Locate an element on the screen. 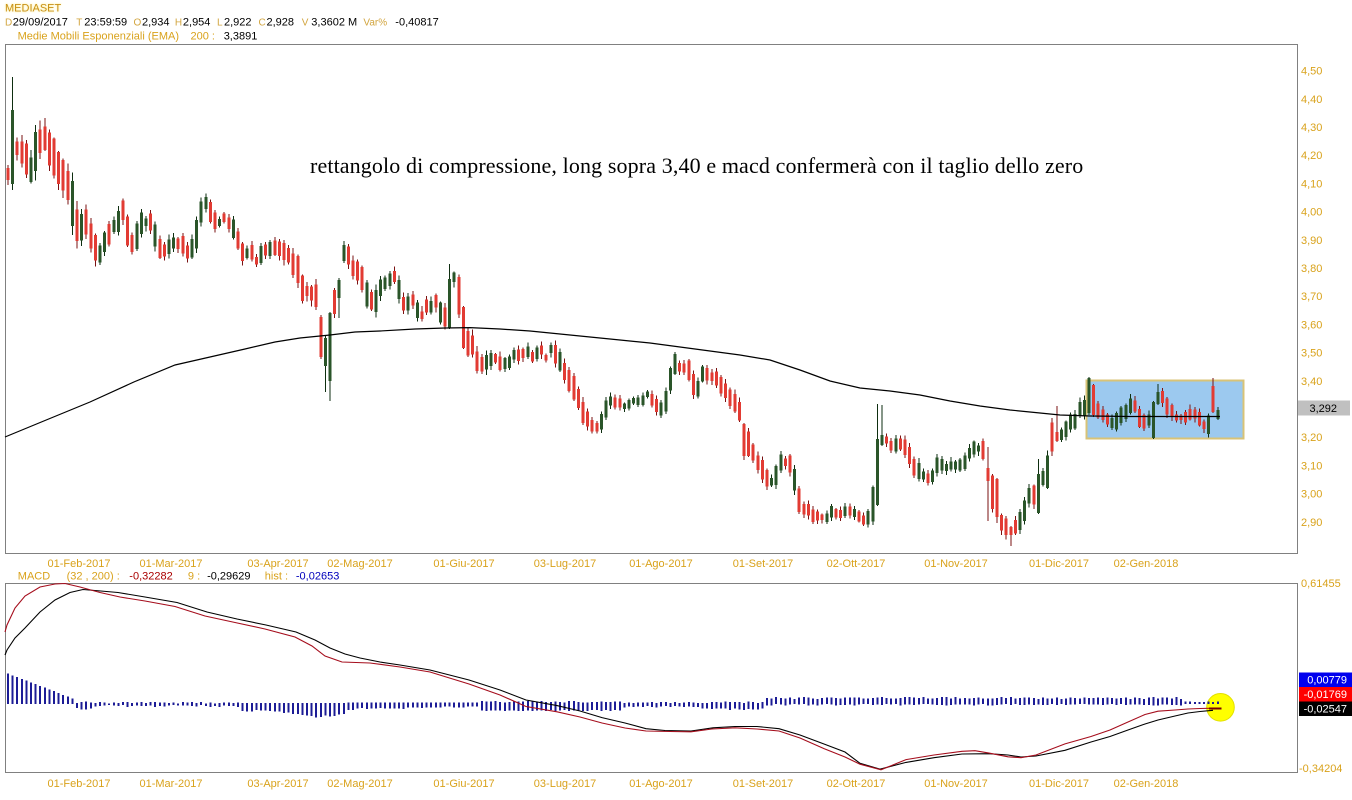 The image size is (1352, 800). svg-text: 0,00779 is located at coordinates (1327, 681).